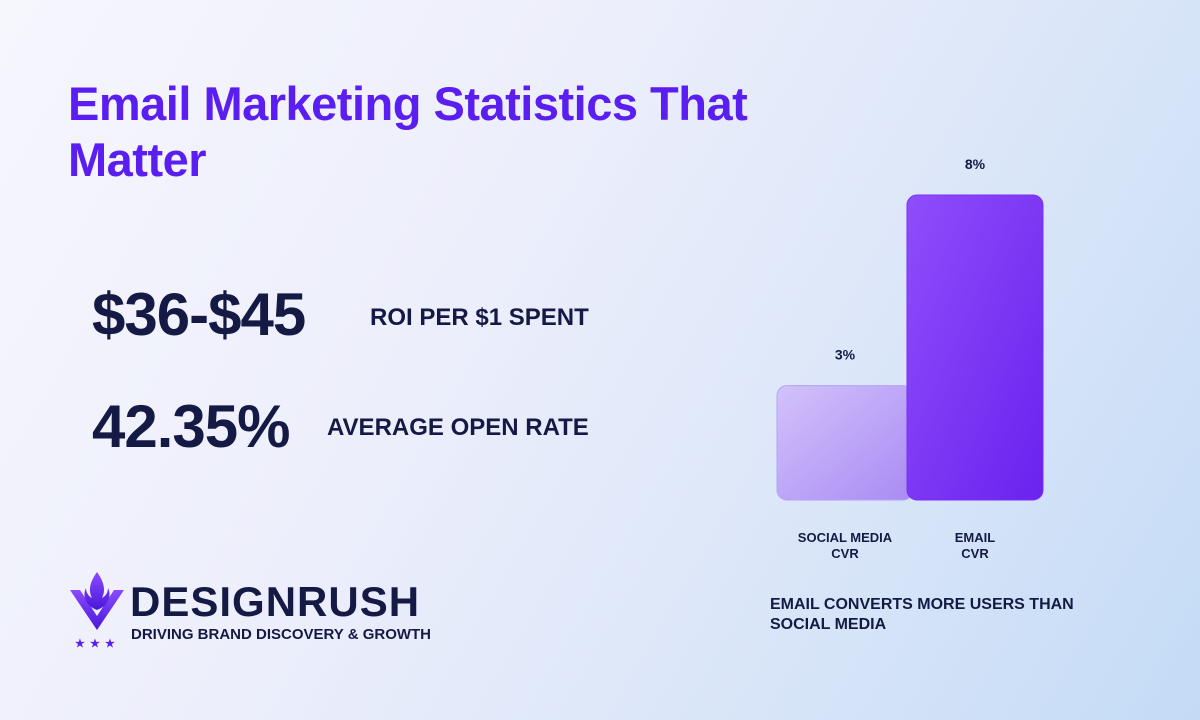  I want to click on brand-tagline: DRIVING BRAND DISCOVERY & GROWTH, so click(281, 634).